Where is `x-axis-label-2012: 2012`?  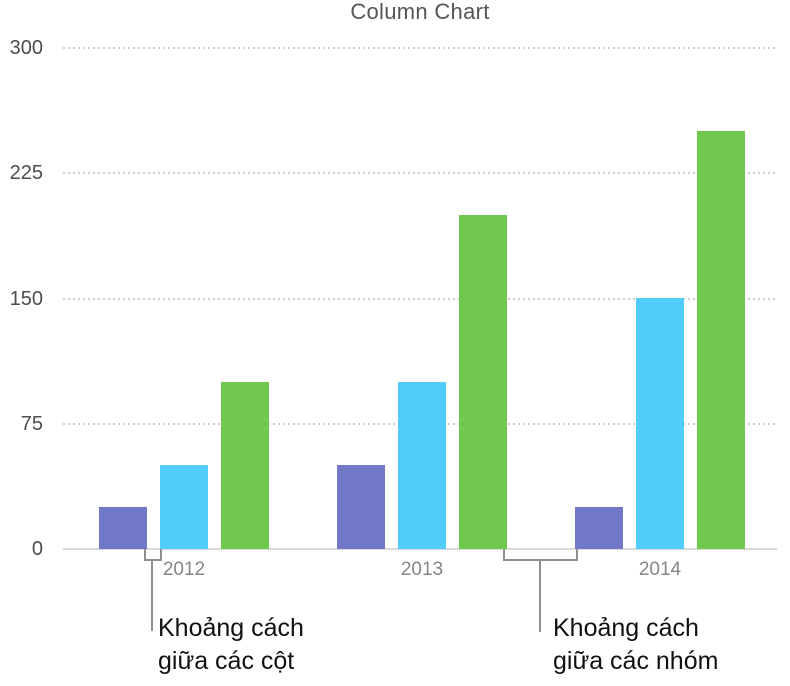 x-axis-label-2012: 2012 is located at coordinates (184, 569).